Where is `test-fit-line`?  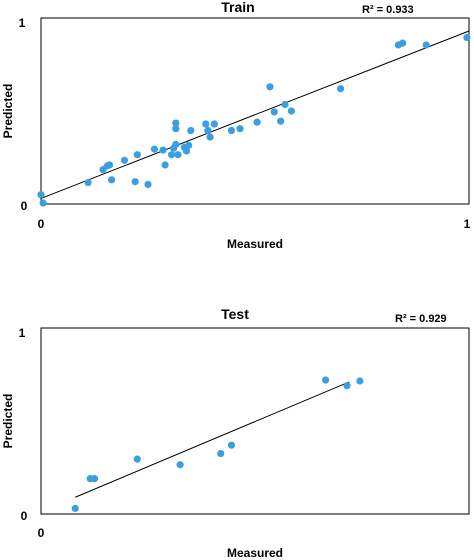 test-fit-line is located at coordinates (212, 439).